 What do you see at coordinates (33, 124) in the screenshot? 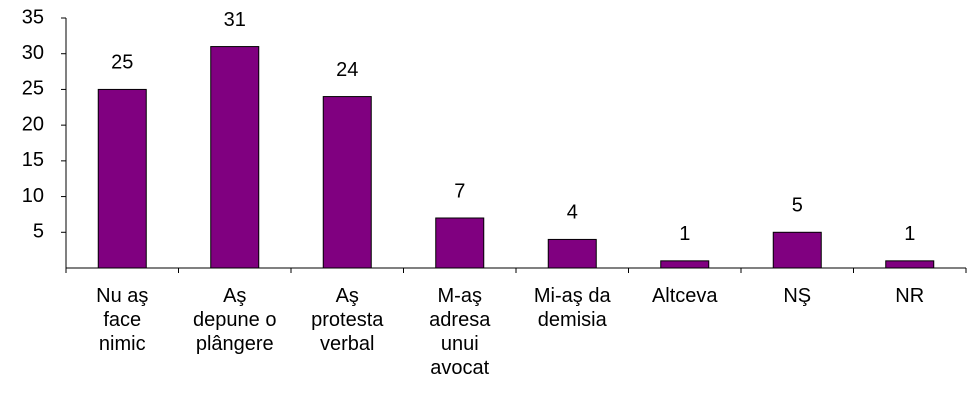
I see `y-tick-label: 20` at bounding box center [33, 124].